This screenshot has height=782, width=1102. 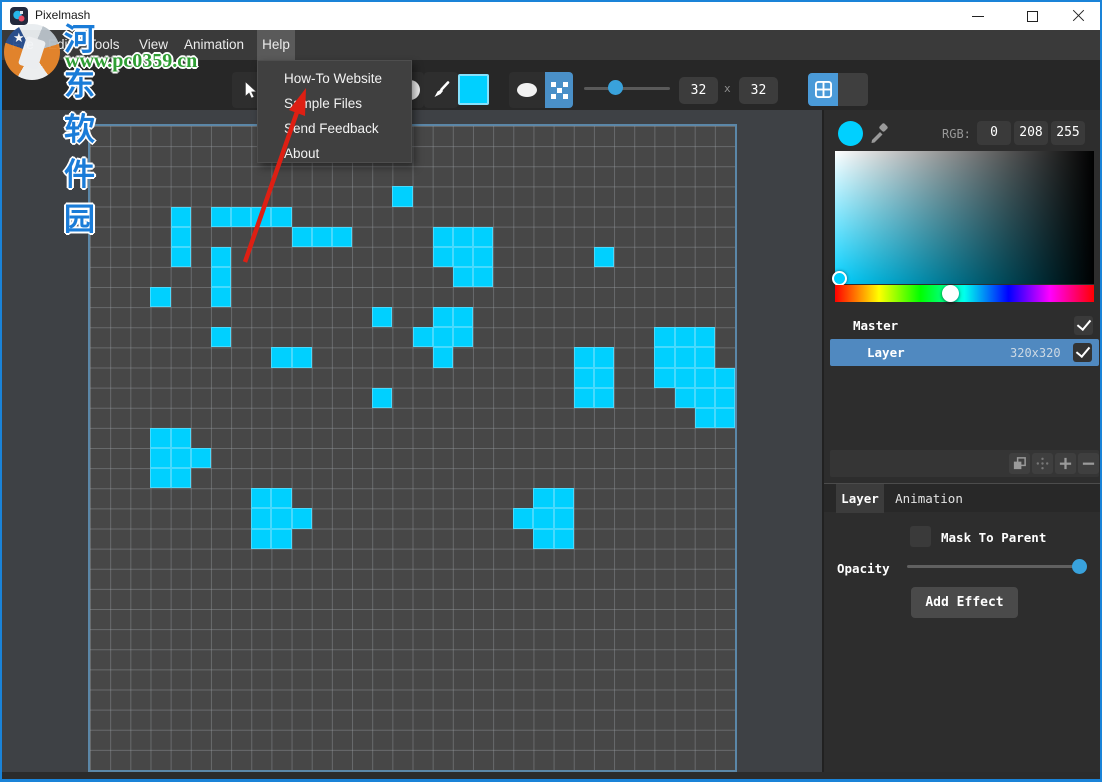 I want to click on brush-size-slider-handle, so click(x=615, y=87).